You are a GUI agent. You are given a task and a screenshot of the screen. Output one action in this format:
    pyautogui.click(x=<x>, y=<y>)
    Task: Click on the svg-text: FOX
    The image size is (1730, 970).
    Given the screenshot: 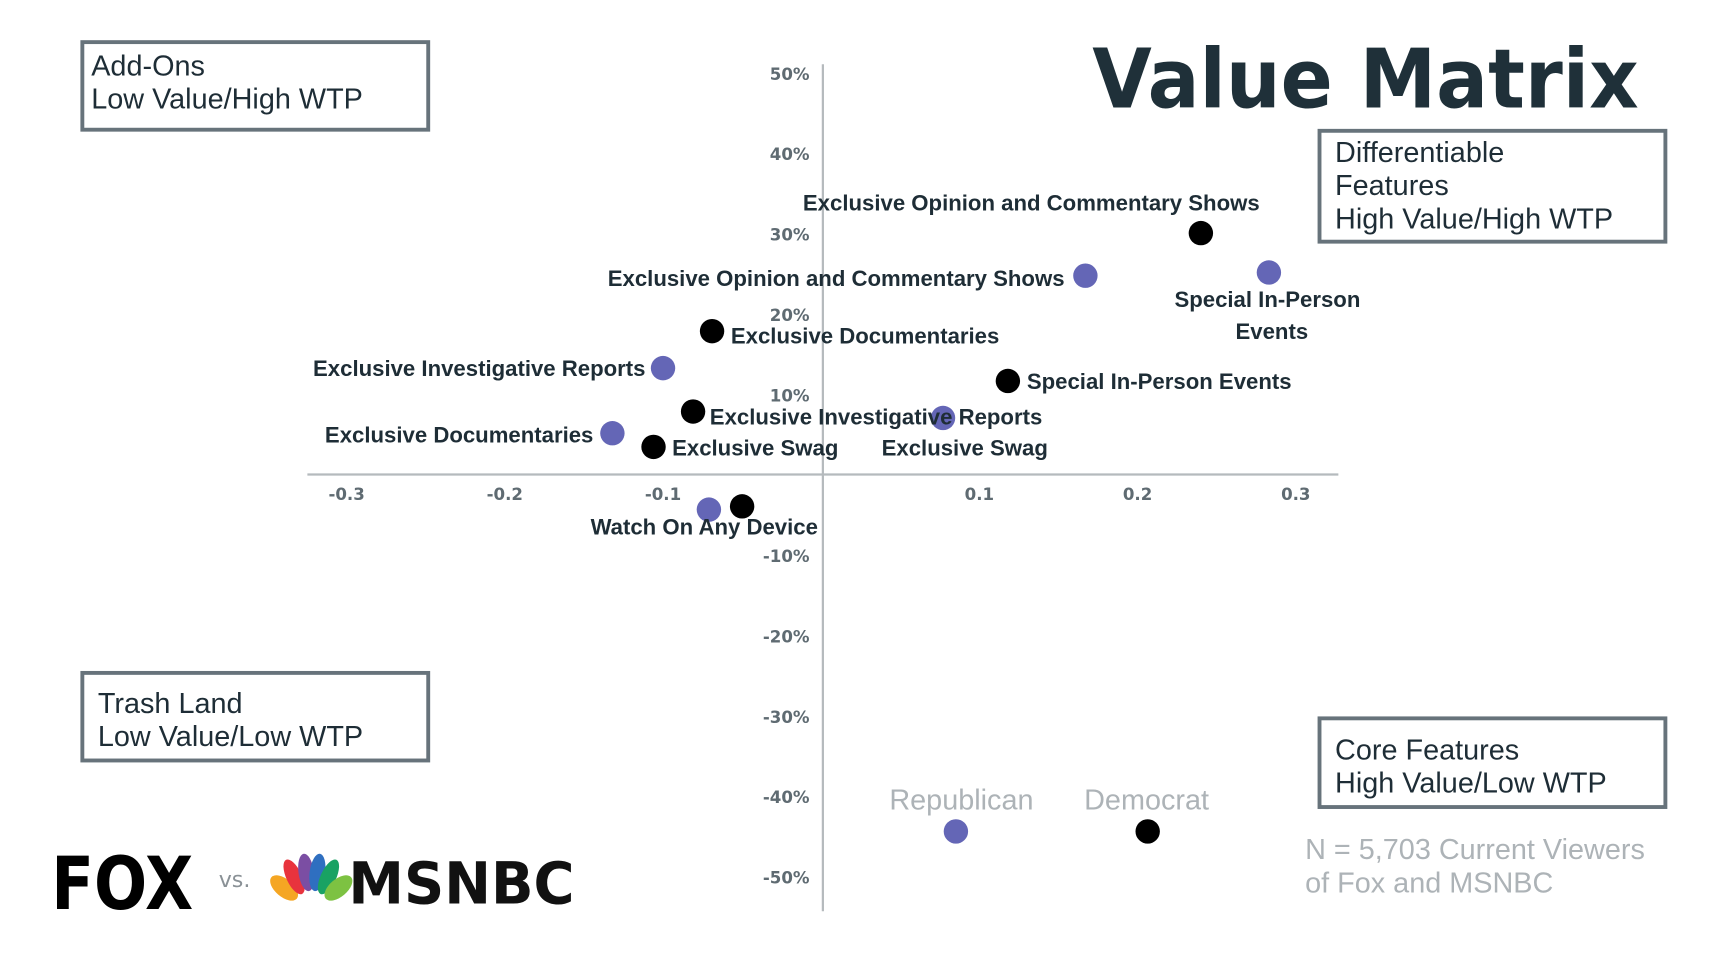 What is the action you would take?
    pyautogui.click(x=122, y=884)
    